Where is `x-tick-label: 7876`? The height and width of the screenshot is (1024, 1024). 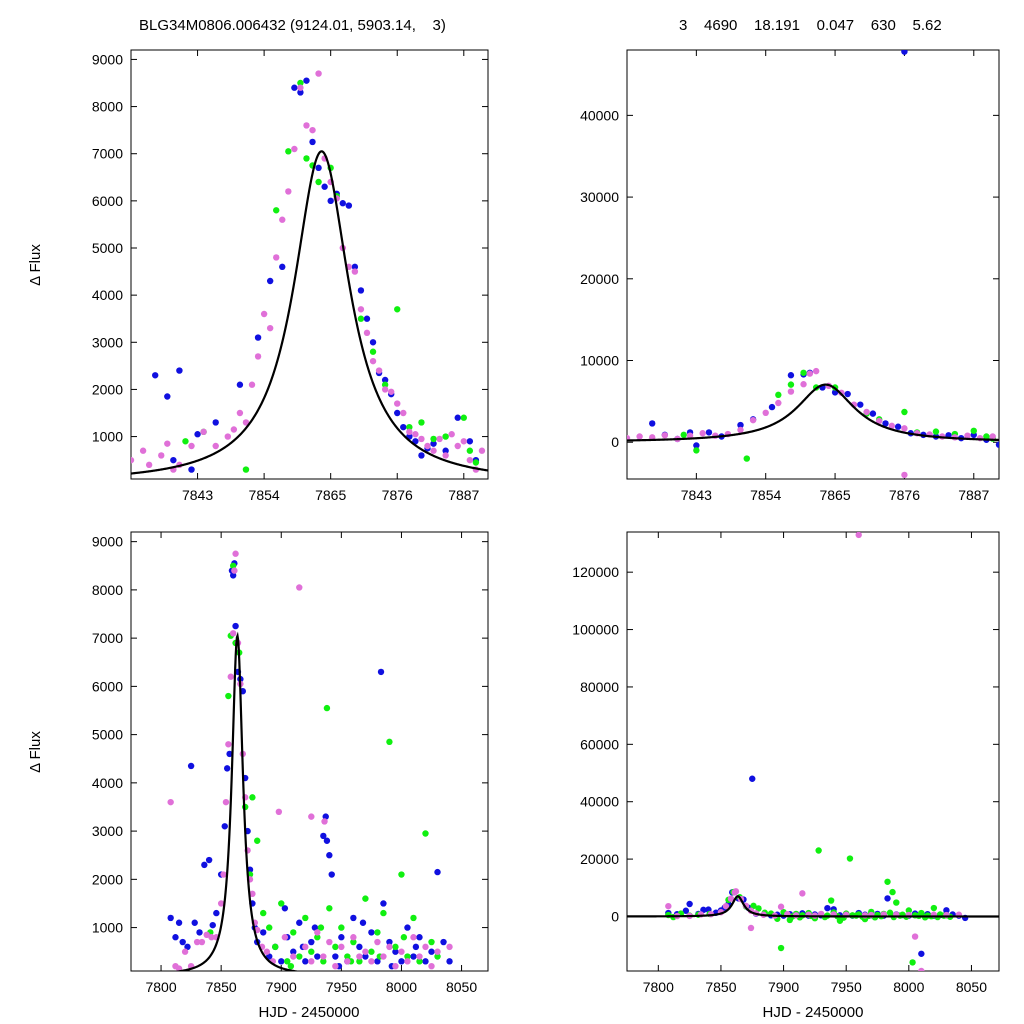 x-tick-label: 7876 is located at coordinates (904, 495).